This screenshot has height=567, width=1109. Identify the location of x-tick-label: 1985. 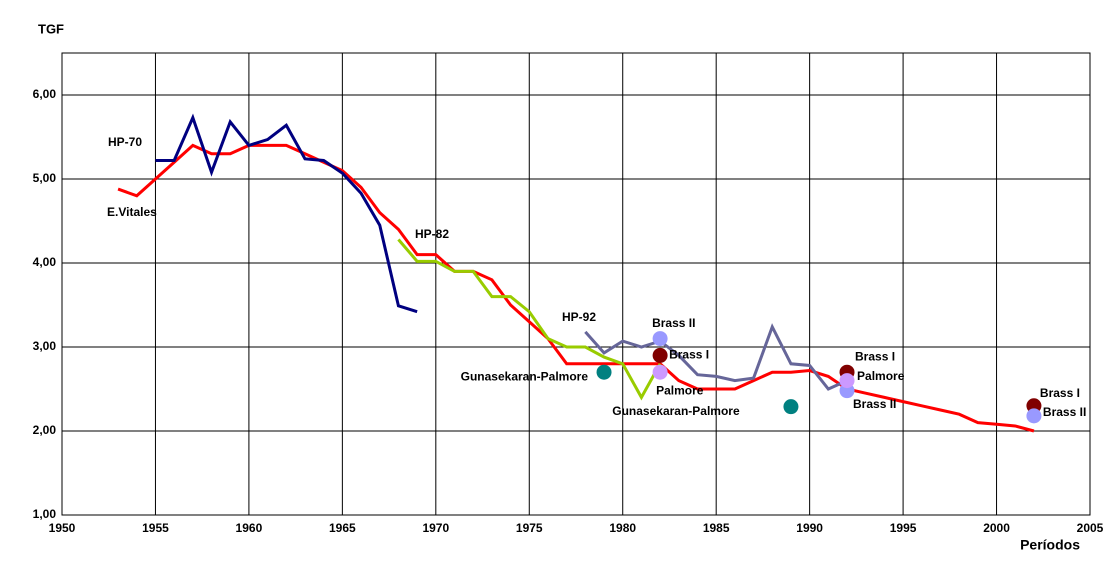
(716, 528).